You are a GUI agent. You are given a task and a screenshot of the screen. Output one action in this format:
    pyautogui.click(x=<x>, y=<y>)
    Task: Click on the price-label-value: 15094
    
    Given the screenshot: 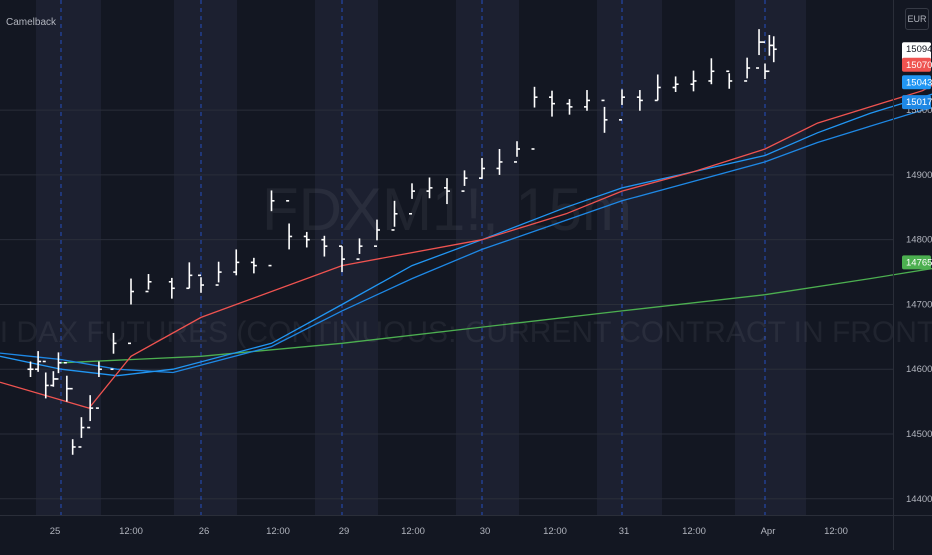 What is the action you would take?
    pyautogui.click(x=919, y=49)
    